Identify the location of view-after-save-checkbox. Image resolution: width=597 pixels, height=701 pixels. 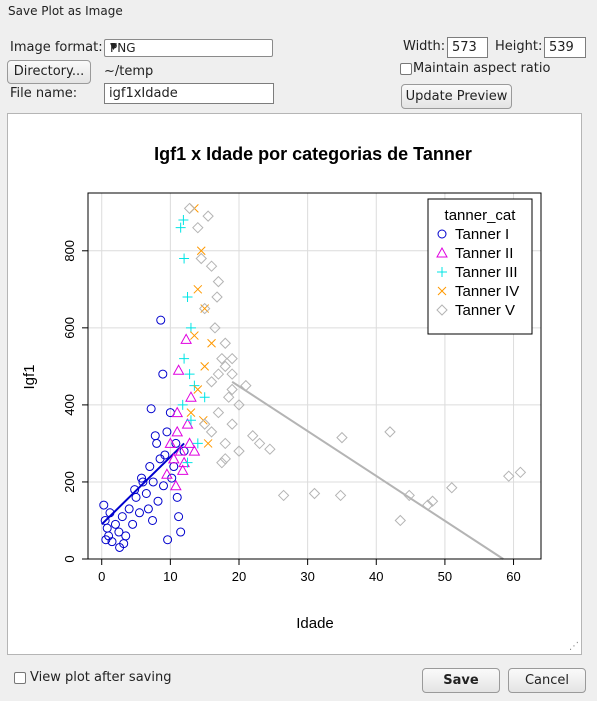
(20, 678).